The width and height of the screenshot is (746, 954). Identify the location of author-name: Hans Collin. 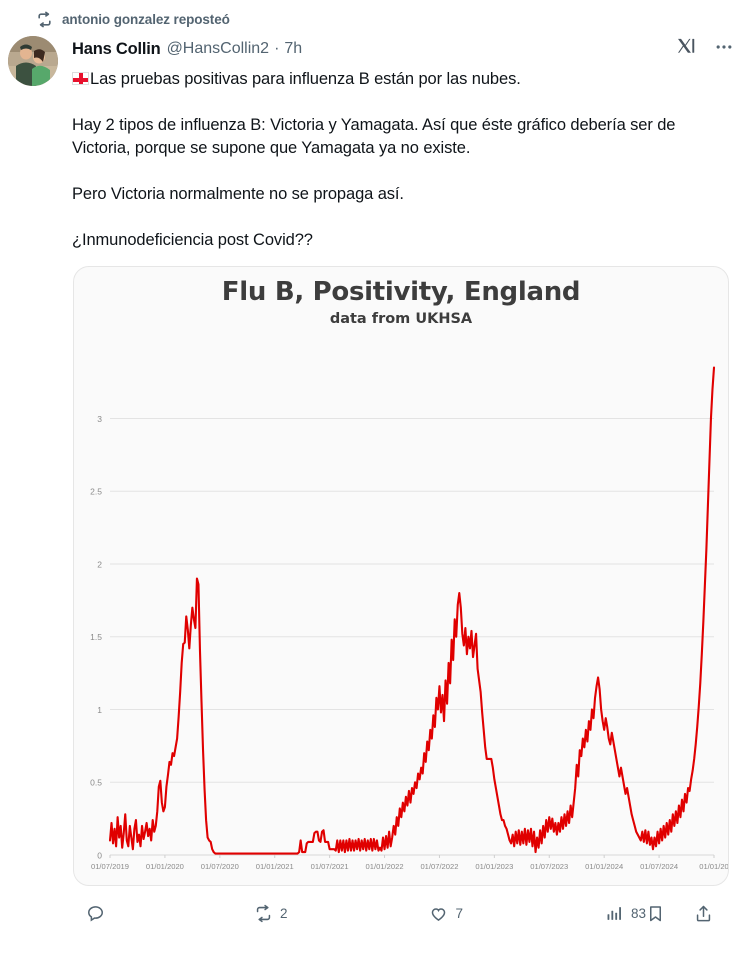
(116, 48).